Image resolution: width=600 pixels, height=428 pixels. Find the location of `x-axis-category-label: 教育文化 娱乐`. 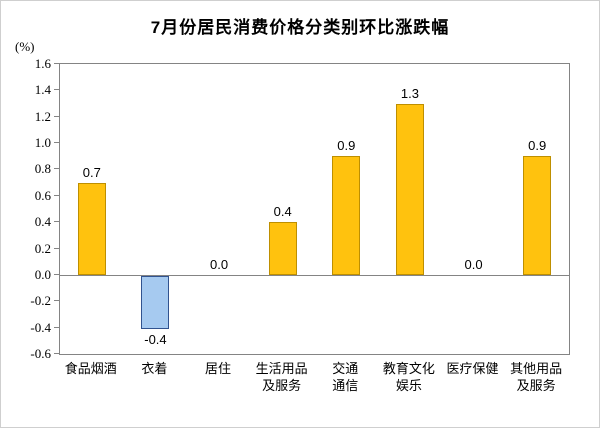

x-axis-category-label: 教育文化 娱乐 is located at coordinates (408, 377).